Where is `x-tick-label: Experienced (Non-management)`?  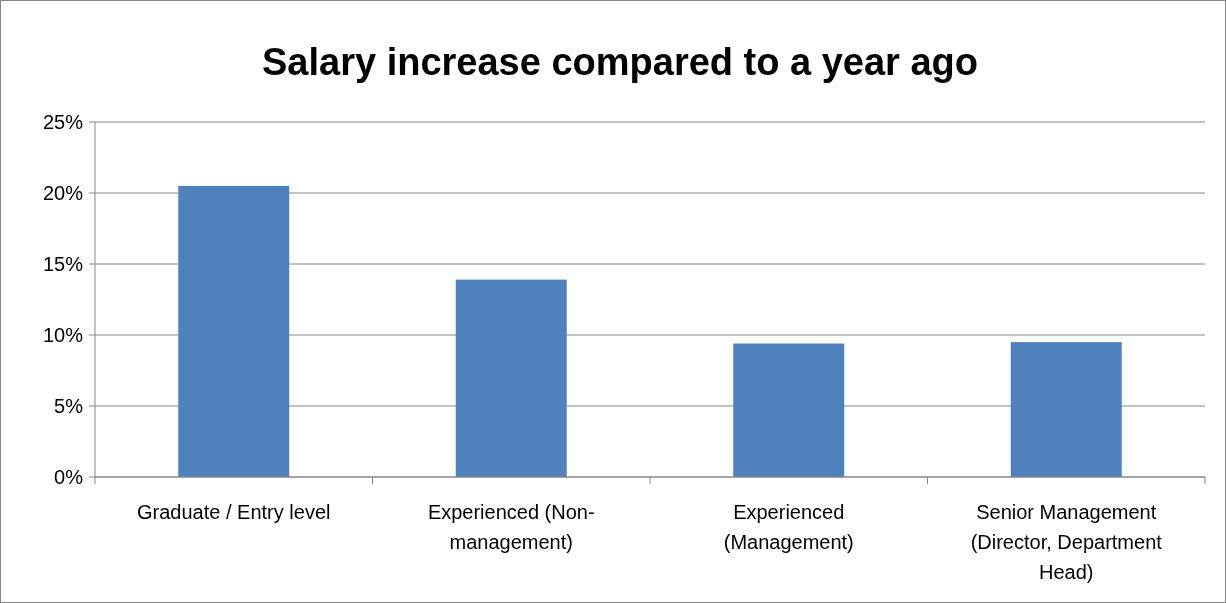 x-tick-label: Experienced (Non-management) is located at coordinates (511, 527).